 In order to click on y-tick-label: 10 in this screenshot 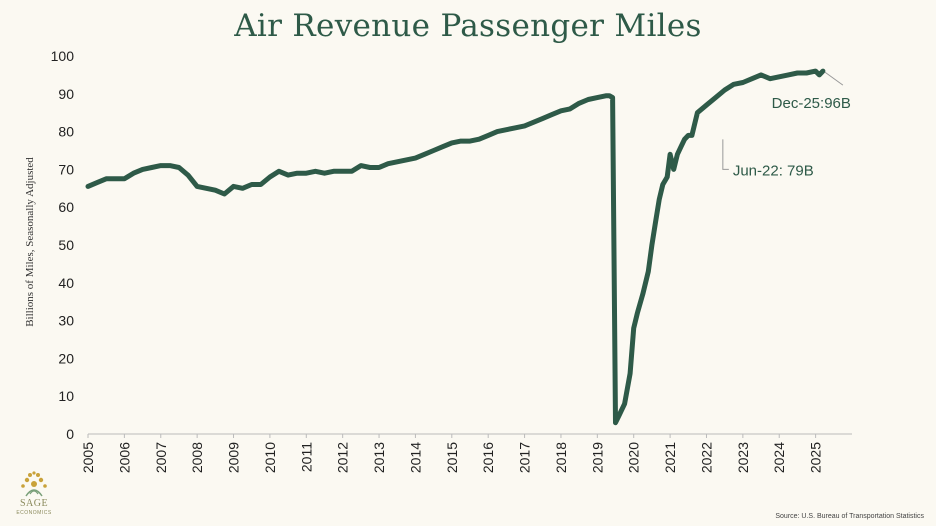, I will do `click(66, 396)`.